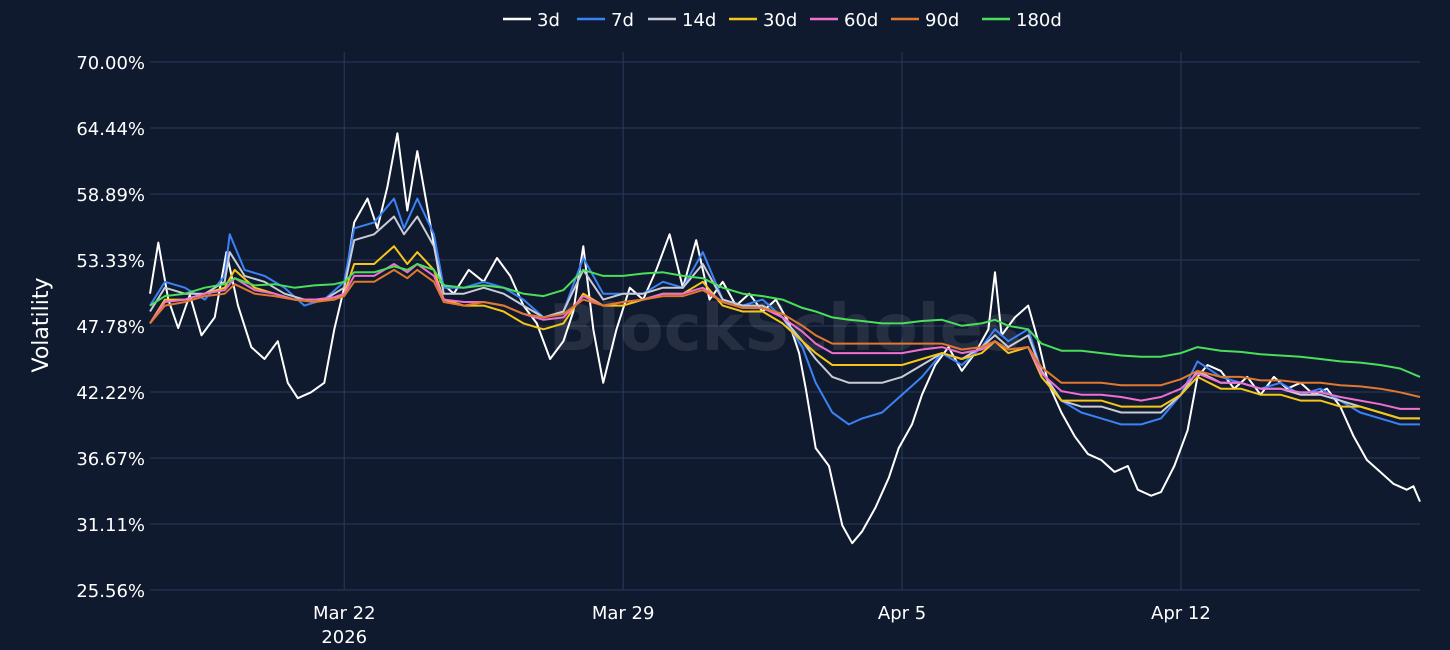  I want to click on legend-label: 30d, so click(780, 20).